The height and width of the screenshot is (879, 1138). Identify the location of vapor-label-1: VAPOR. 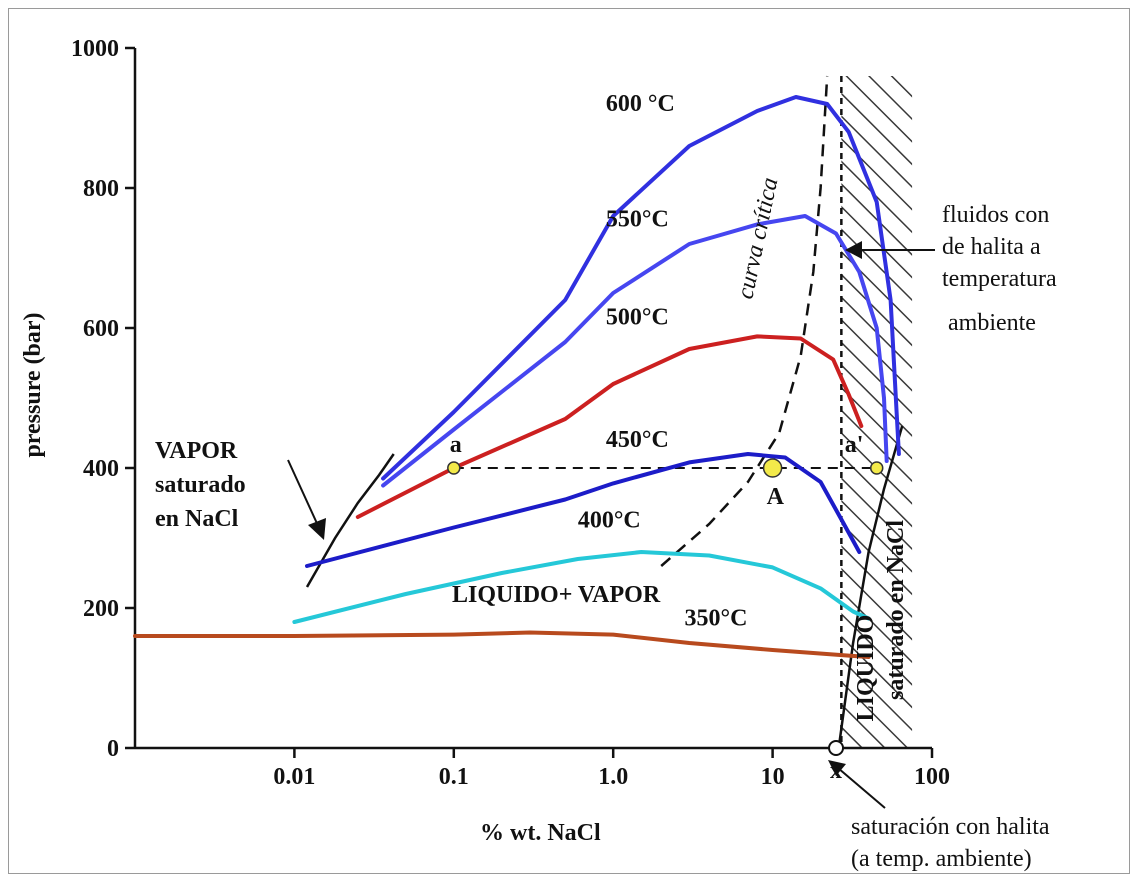
(196, 451).